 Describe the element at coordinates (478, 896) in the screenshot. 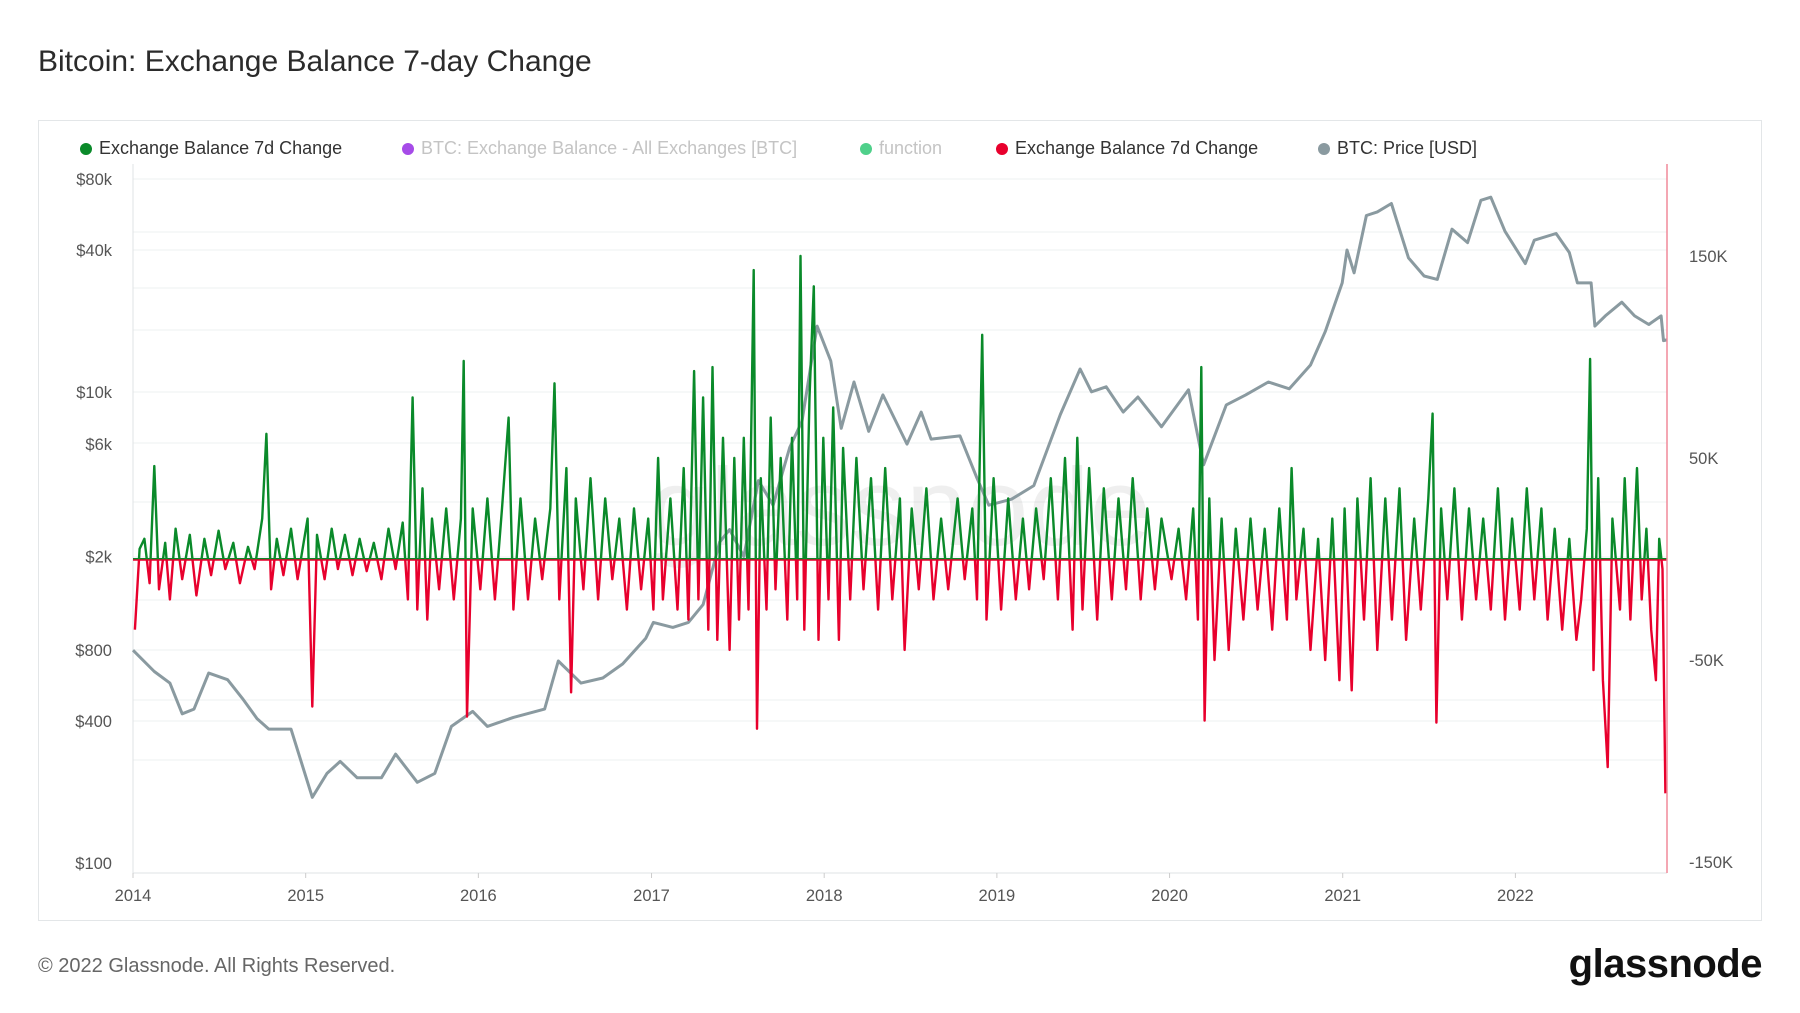

I see `x-tick-label: 2016` at that location.